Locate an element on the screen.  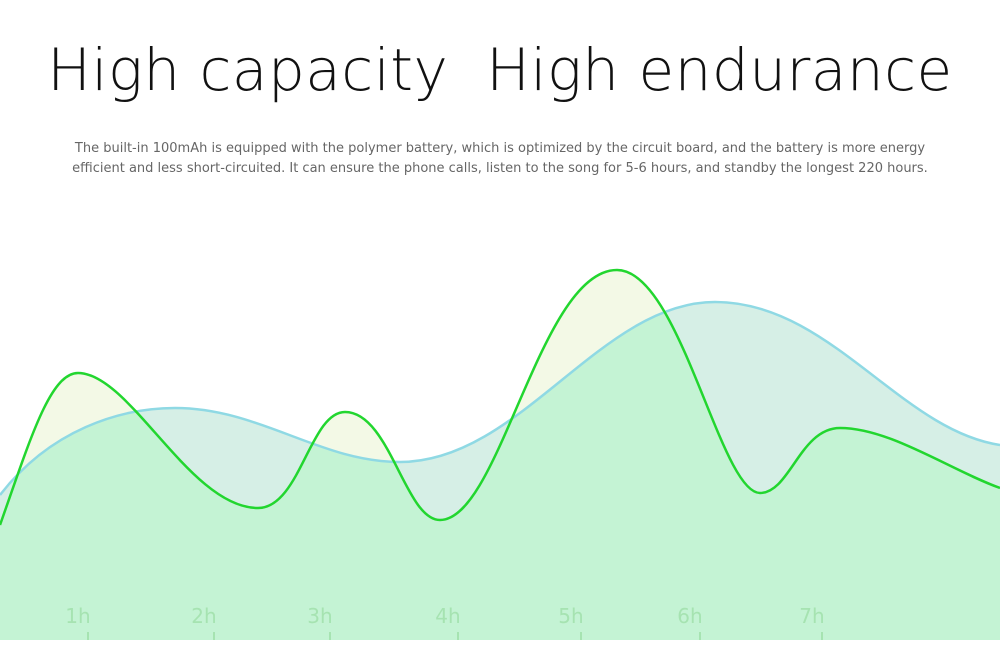
time-label: 7h is located at coordinates (811, 616).